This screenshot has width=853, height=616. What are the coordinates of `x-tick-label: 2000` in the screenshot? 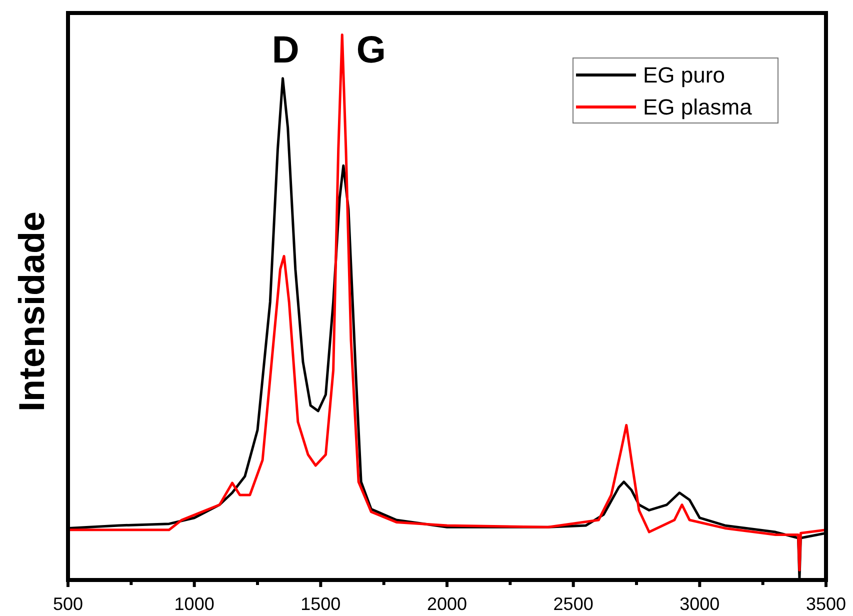 It's located at (447, 604).